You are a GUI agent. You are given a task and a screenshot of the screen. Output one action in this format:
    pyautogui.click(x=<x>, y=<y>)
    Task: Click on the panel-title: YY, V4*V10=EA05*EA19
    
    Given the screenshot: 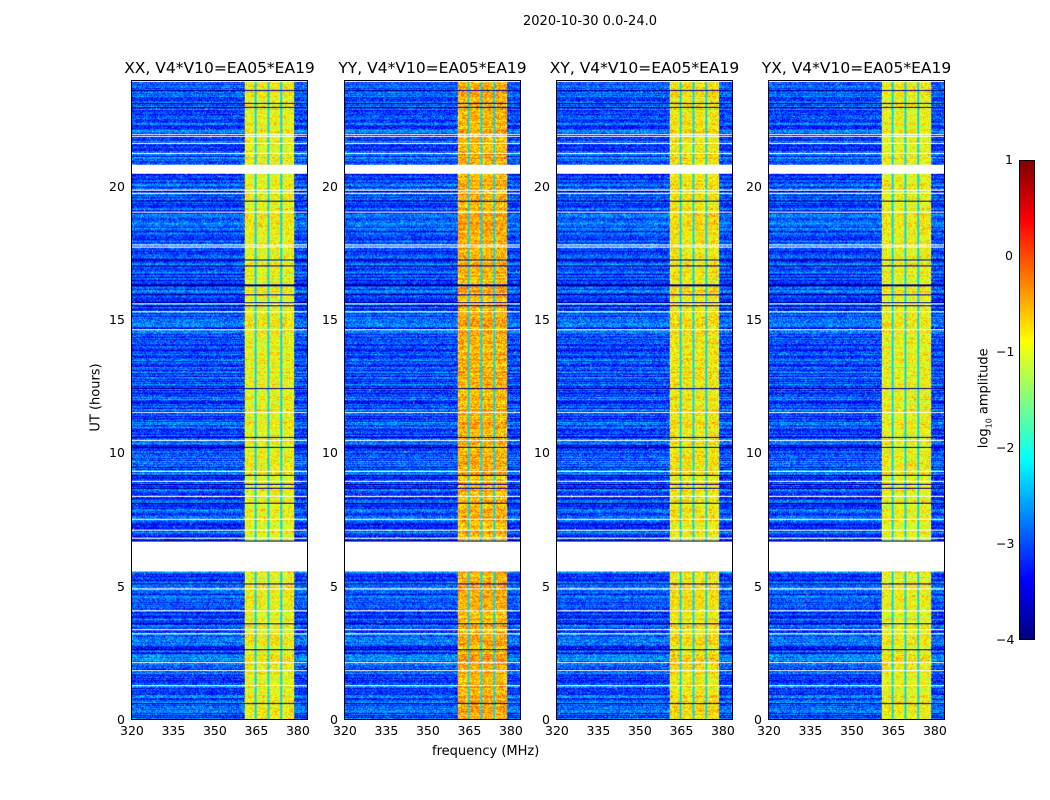 What is the action you would take?
    pyautogui.click(x=432, y=68)
    